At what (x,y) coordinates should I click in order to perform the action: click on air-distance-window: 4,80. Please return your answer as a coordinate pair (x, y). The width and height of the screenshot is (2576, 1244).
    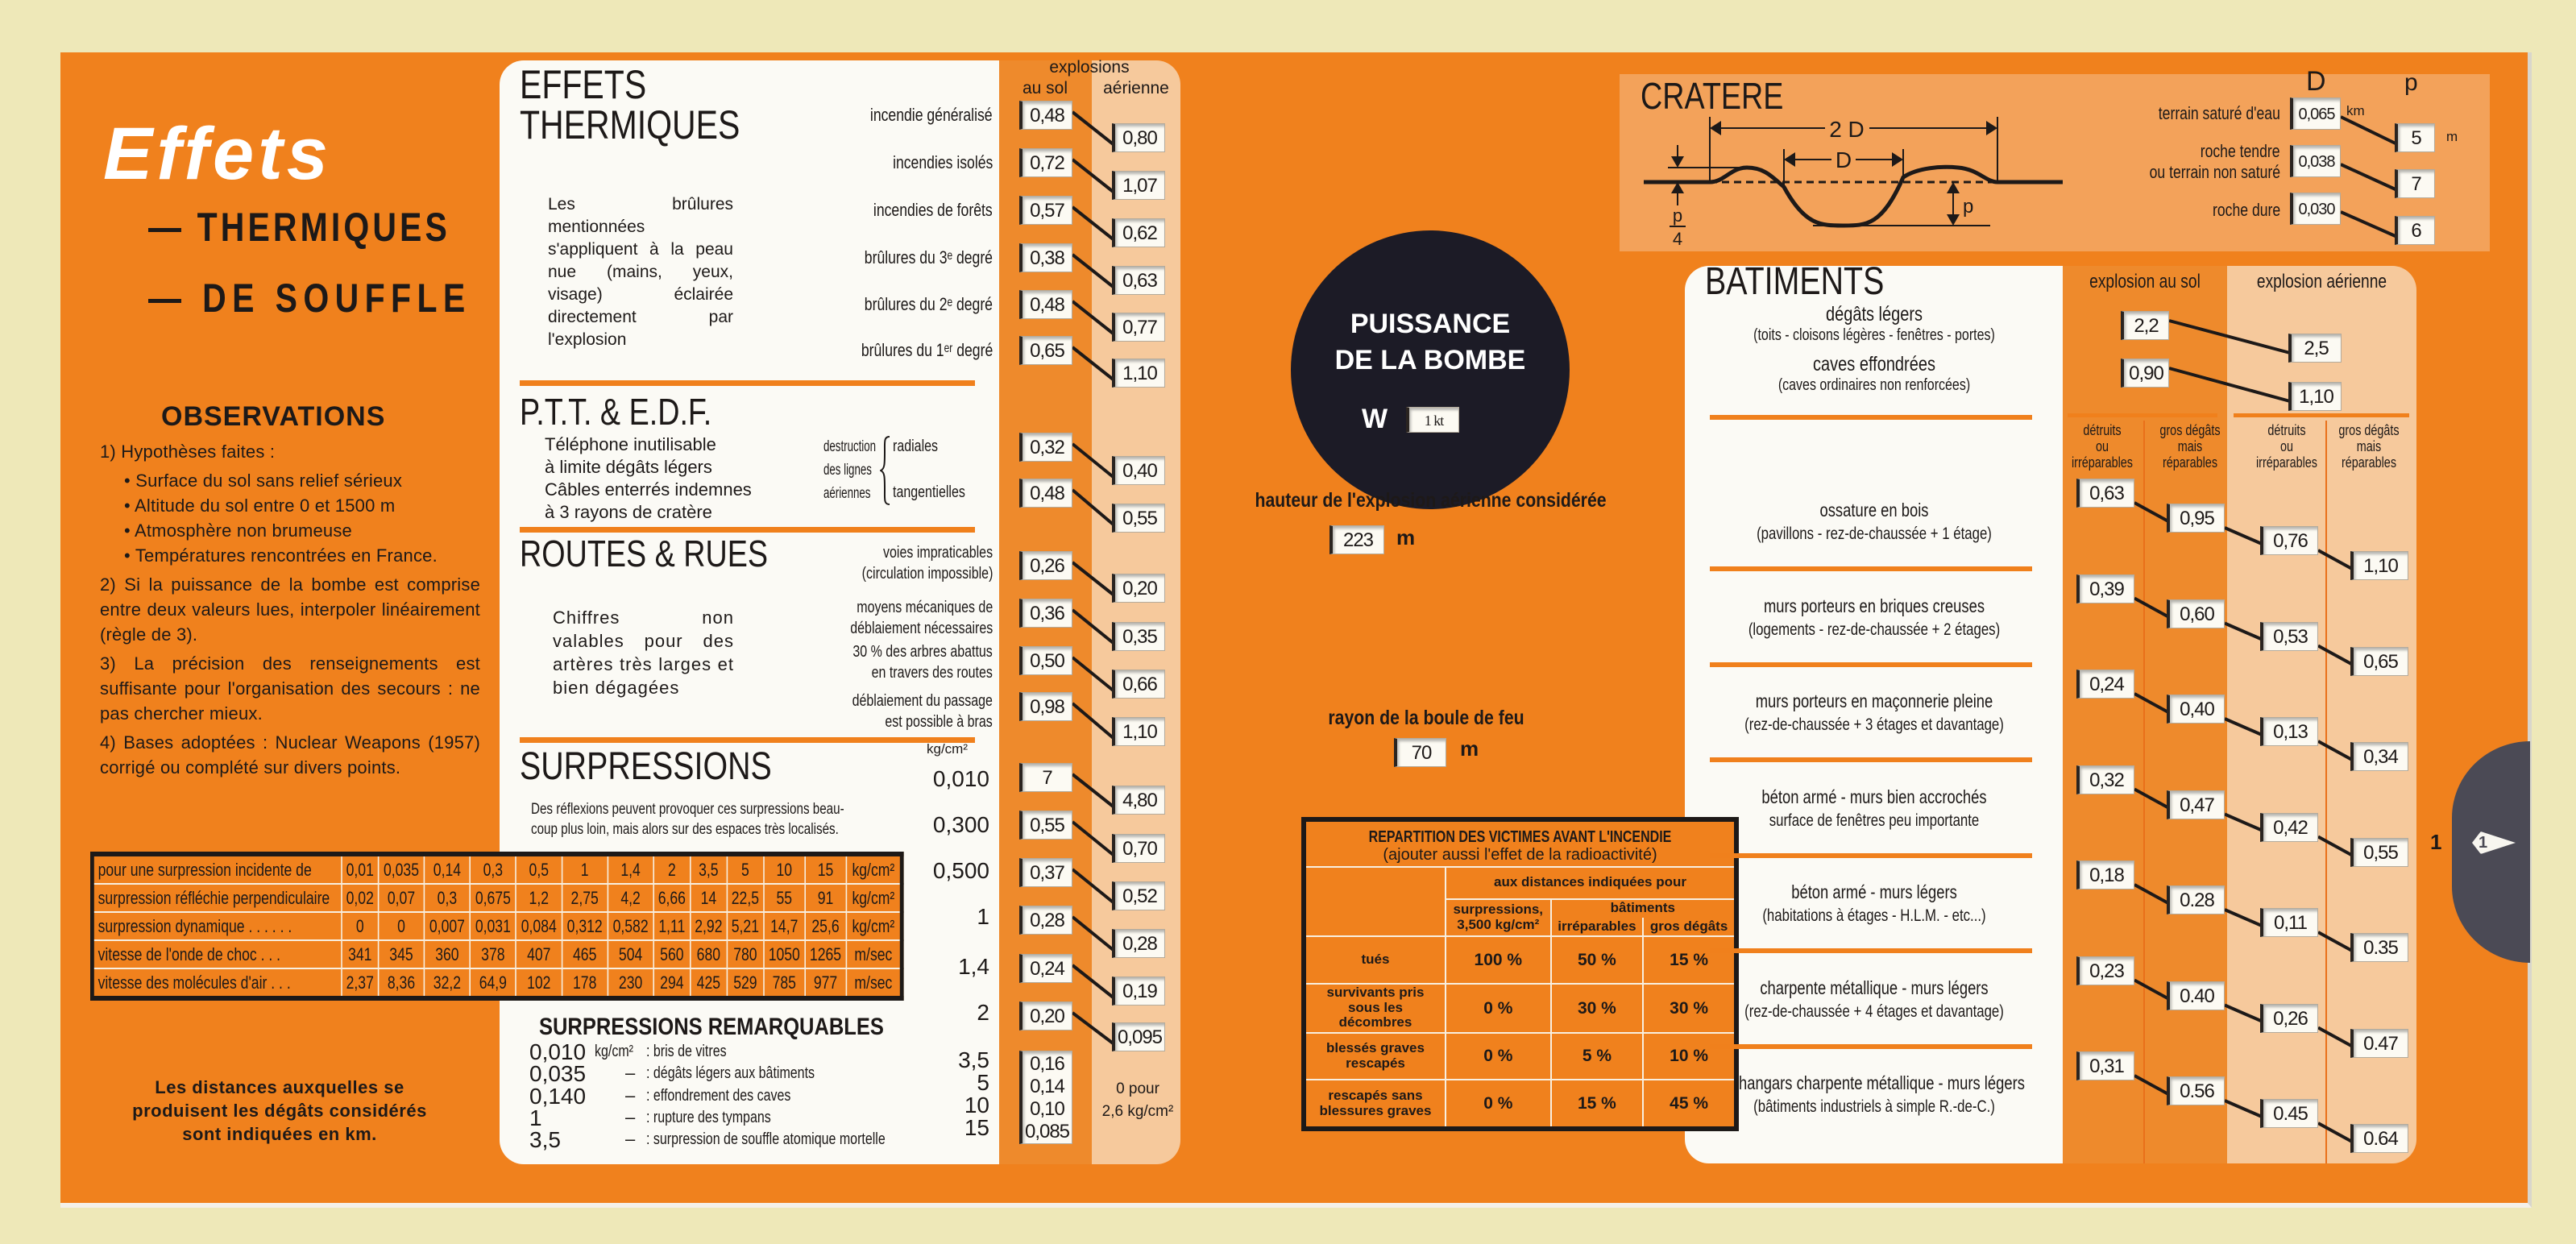
    Looking at the image, I should click on (1138, 800).